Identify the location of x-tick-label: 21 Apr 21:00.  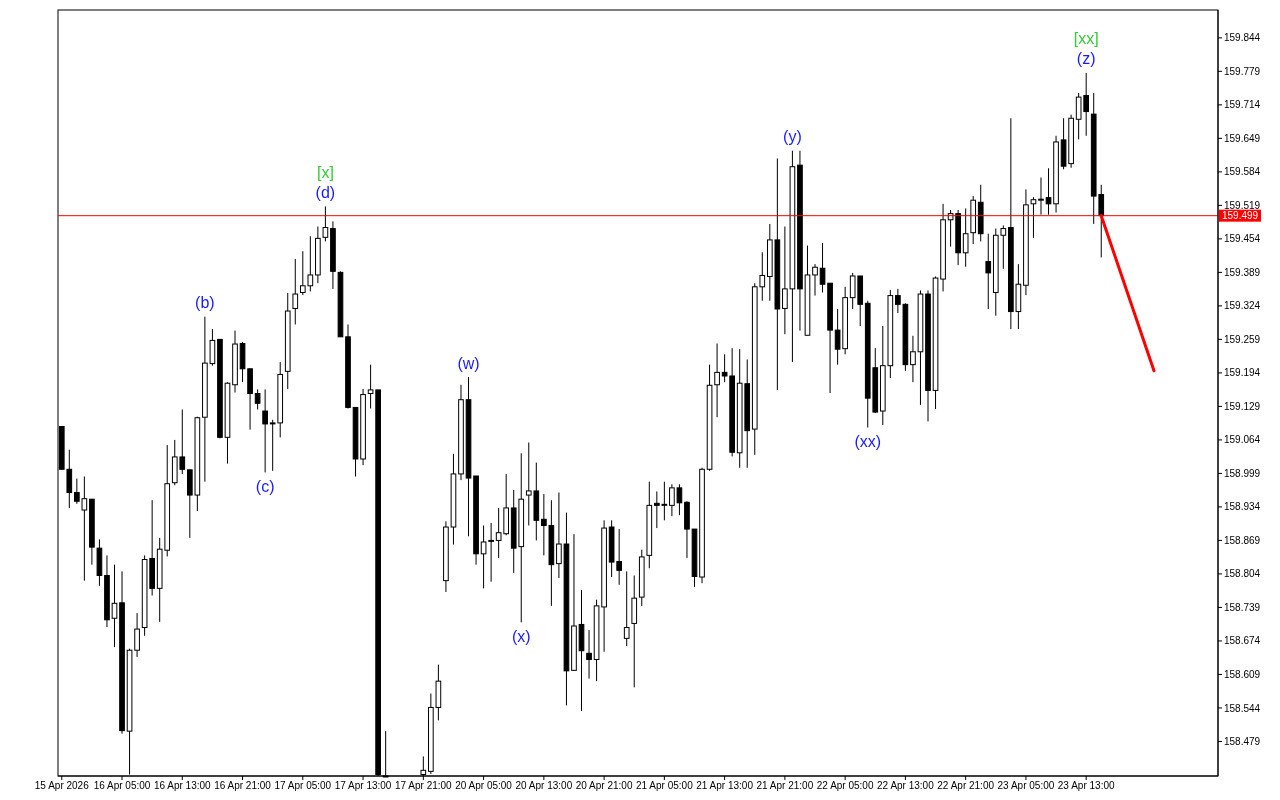
(785, 786).